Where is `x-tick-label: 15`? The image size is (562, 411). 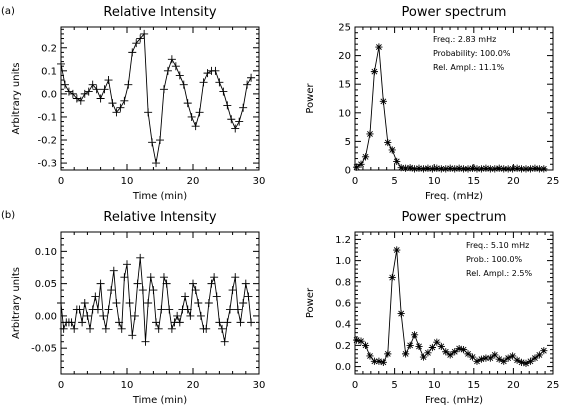
x-tick-label: 15 is located at coordinates (473, 181).